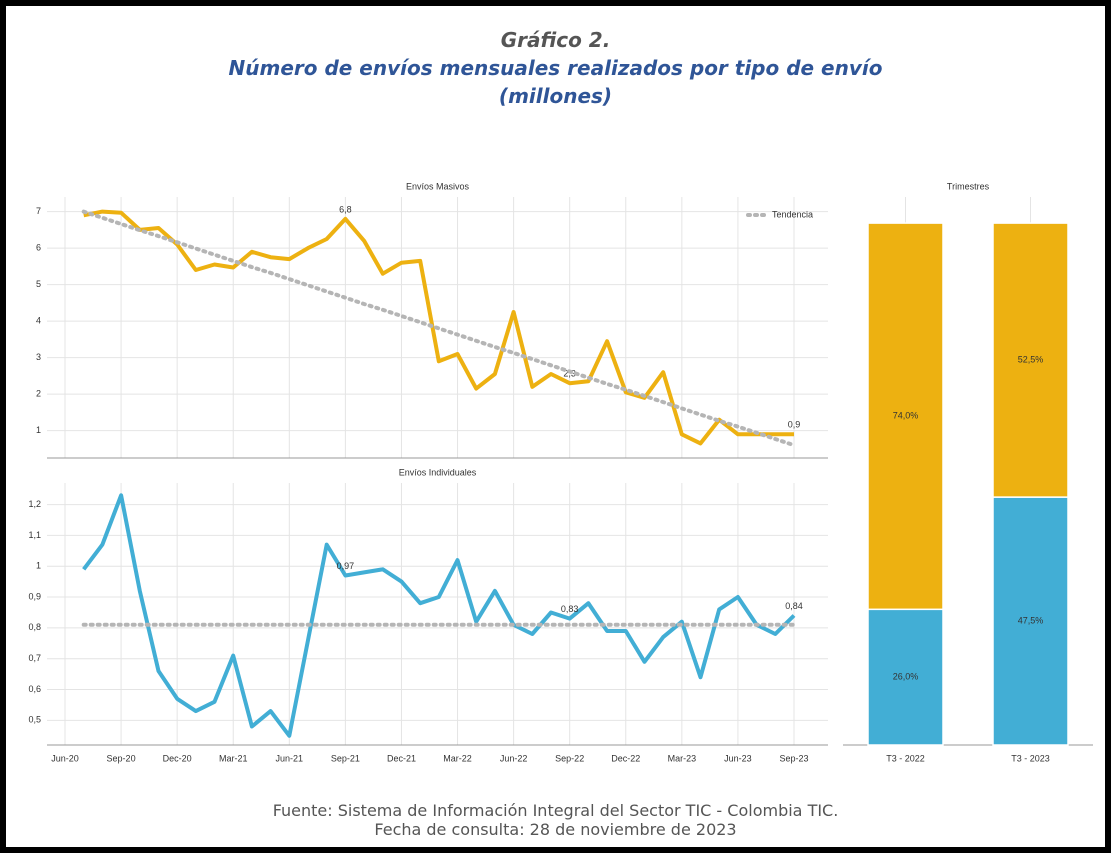  Describe the element at coordinates (514, 758) in the screenshot. I see `x-tick-label: Jun-22` at that location.